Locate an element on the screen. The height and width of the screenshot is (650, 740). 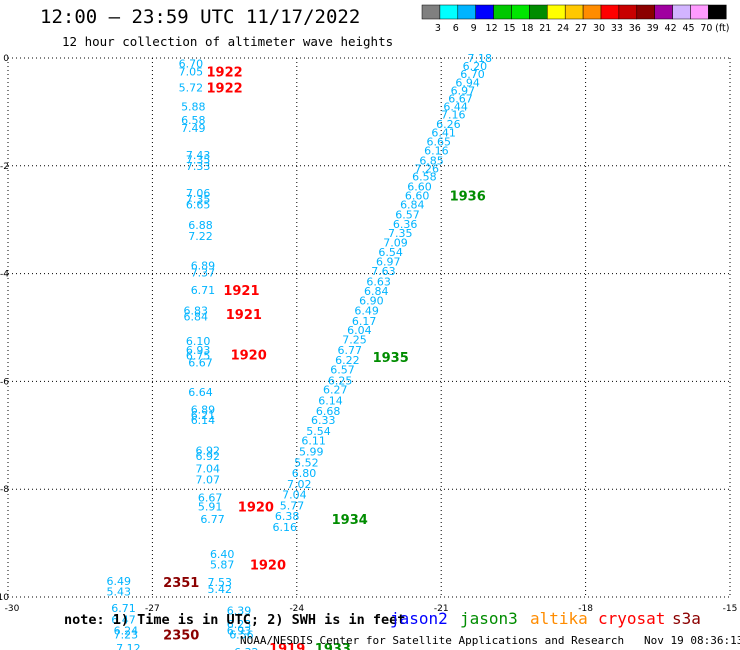
wave-height-label: 6.57 is located at coordinates (342, 370).